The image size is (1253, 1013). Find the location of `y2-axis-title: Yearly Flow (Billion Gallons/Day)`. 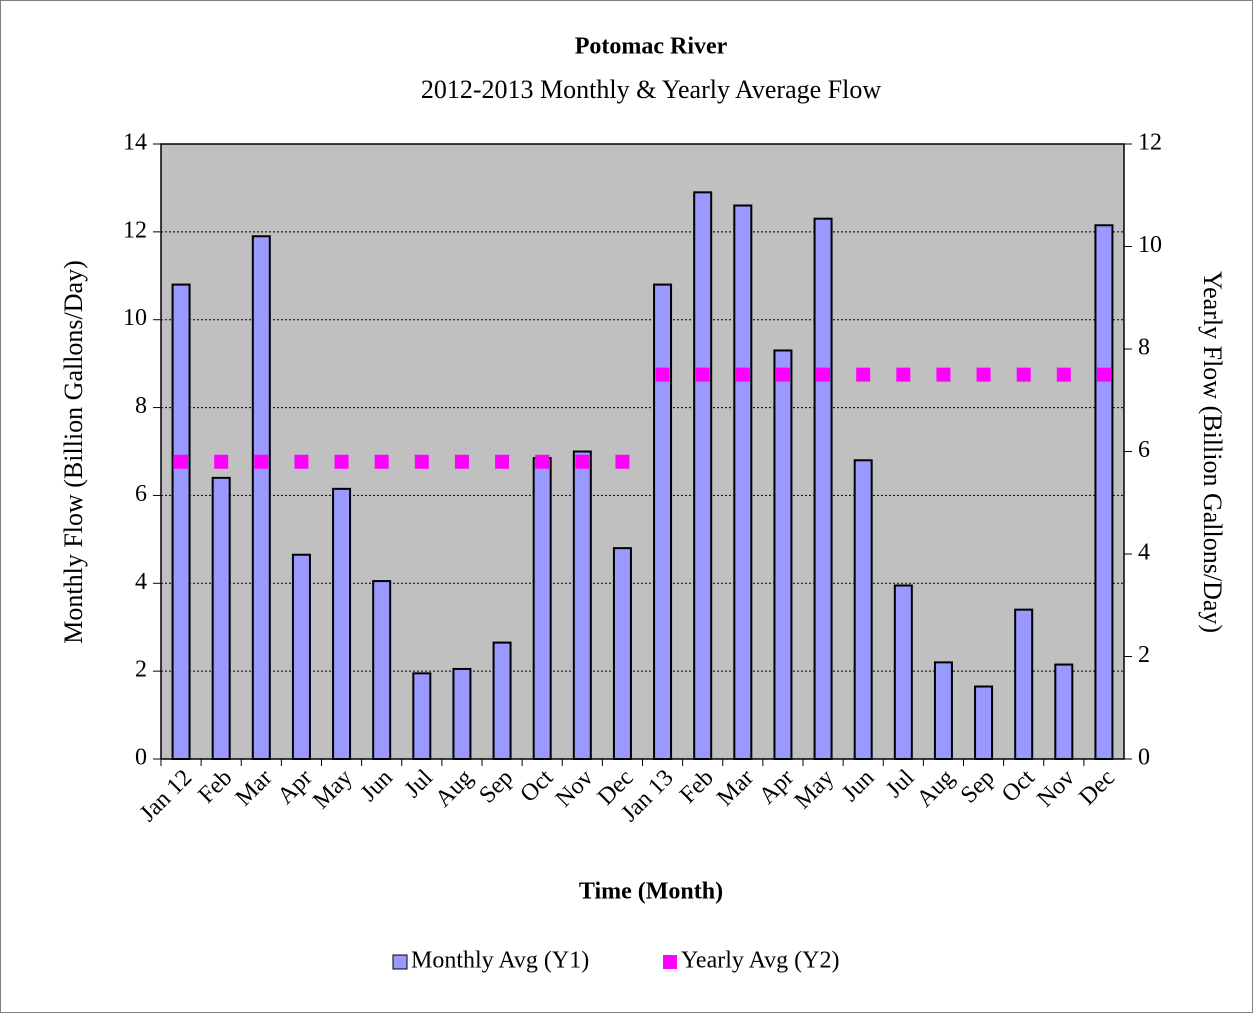

y2-axis-title: Yearly Flow (Billion Gallons/Day) is located at coordinates (1212, 452).